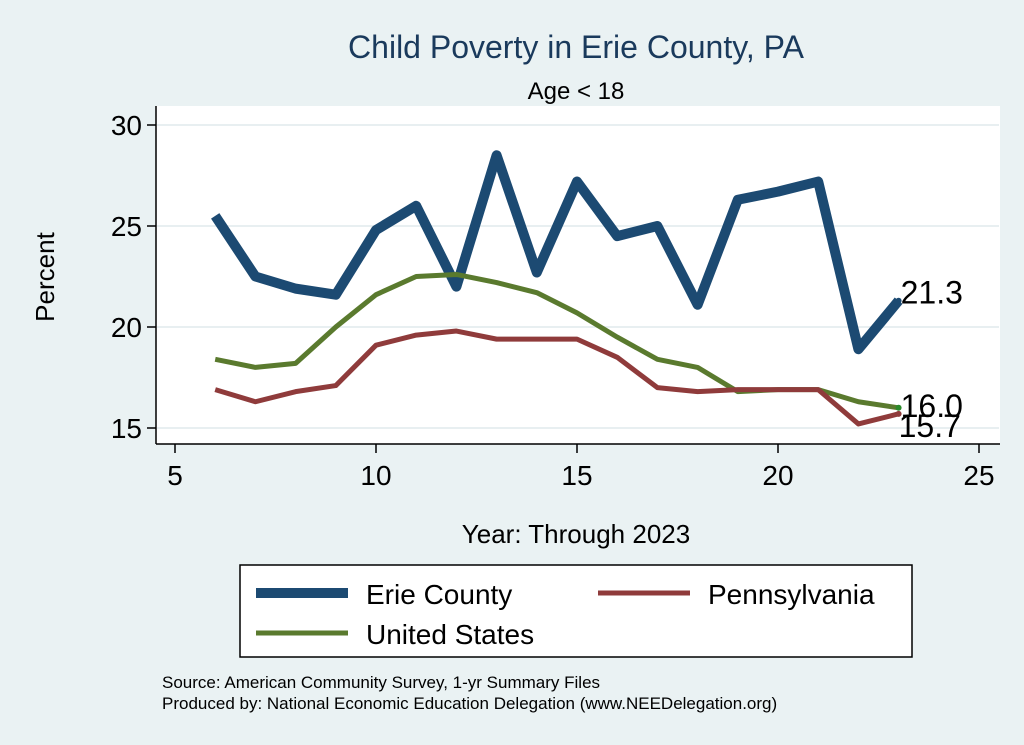 This screenshot has width=1024, height=745. Describe the element at coordinates (126, 226) in the screenshot. I see `y-tick-label: 25` at that location.